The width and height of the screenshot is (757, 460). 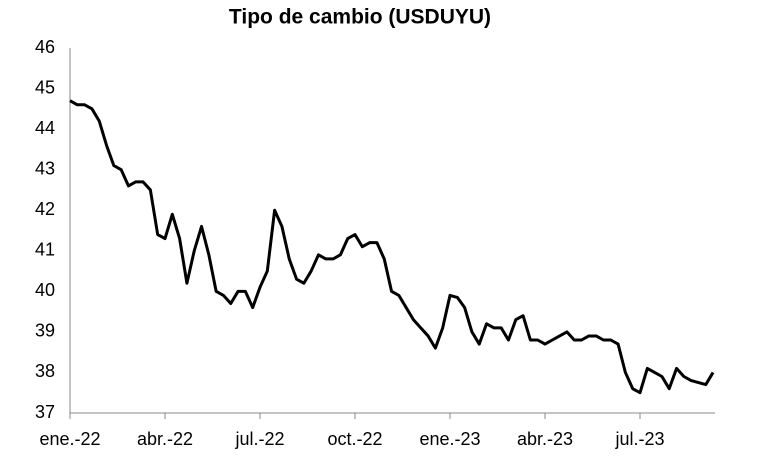 What do you see at coordinates (639, 439) in the screenshot?
I see `x-tick-label: jul.-23` at bounding box center [639, 439].